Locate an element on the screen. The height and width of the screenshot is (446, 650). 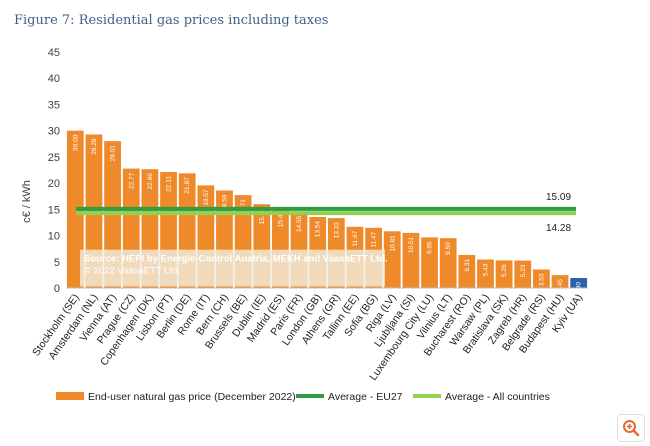
legend-swatch is located at coordinates (70, 396).